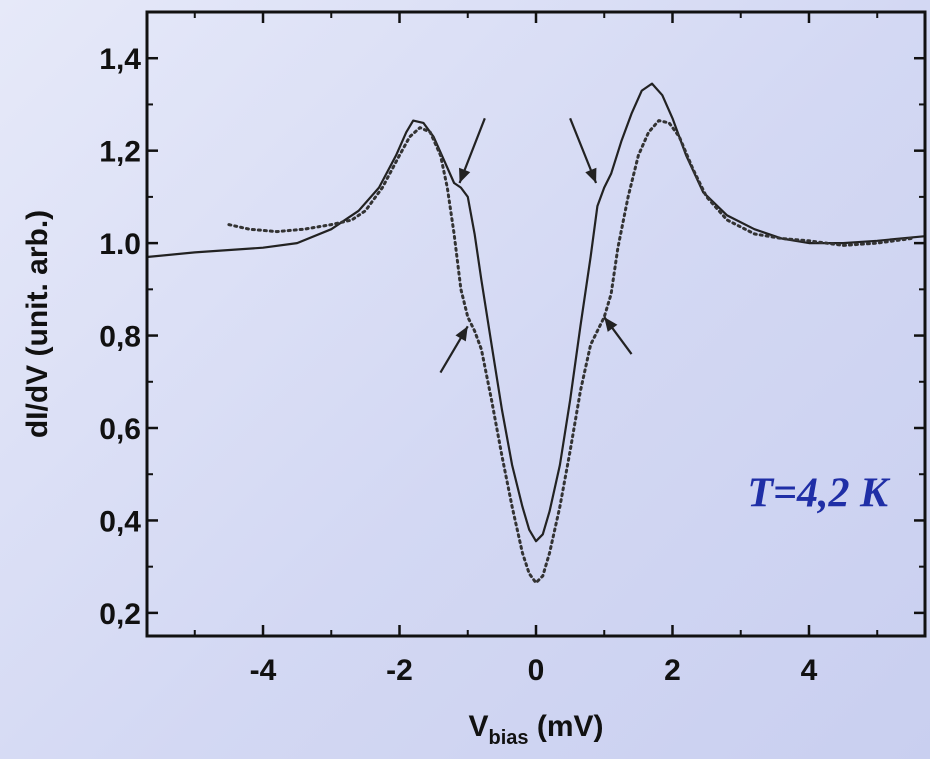 The height and width of the screenshot is (759, 930). I want to click on x-tick-label: 4, so click(809, 670).